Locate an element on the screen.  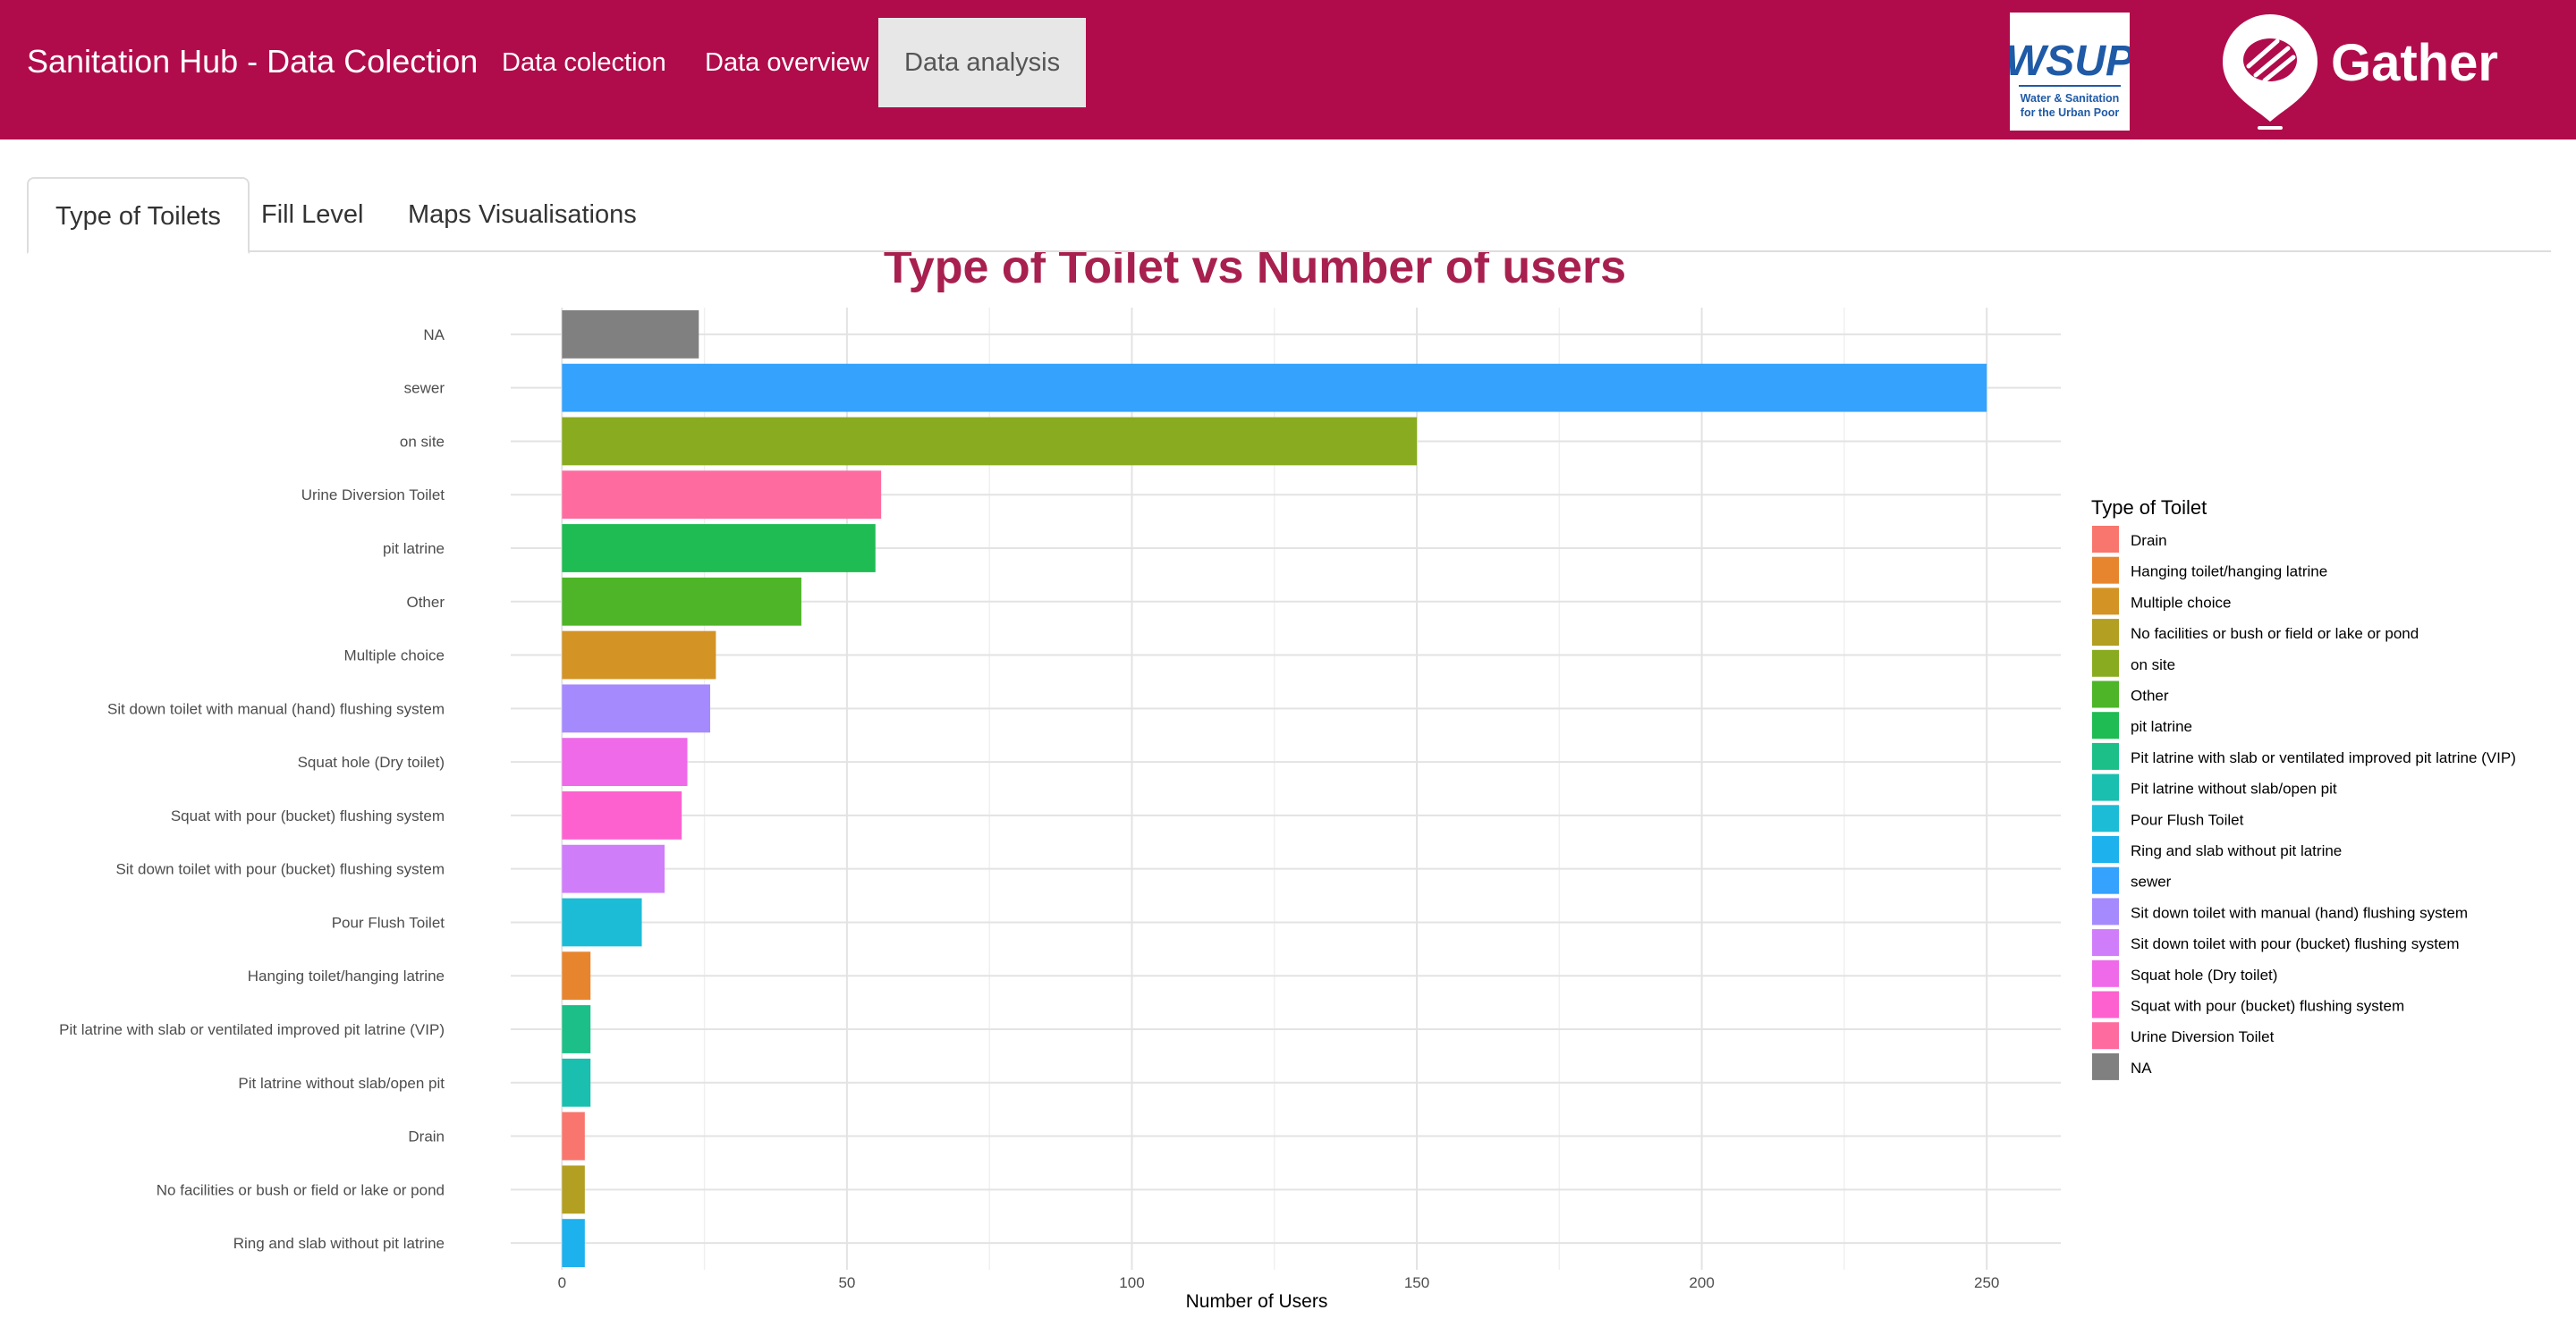
gather-logo-text: Gather is located at coordinates (2414, 63).